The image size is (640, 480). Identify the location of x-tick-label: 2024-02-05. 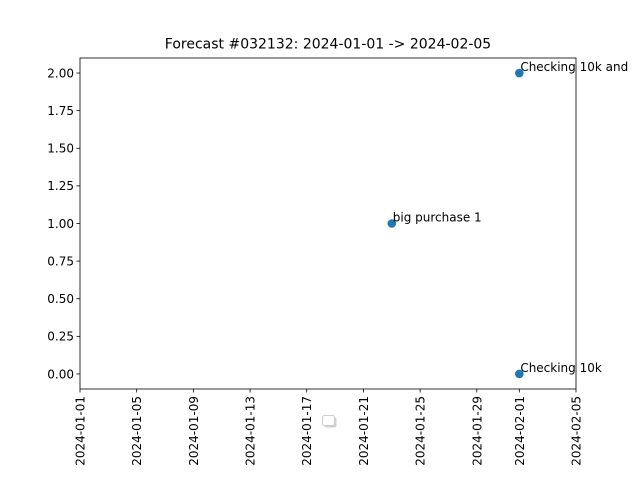
(577, 431).